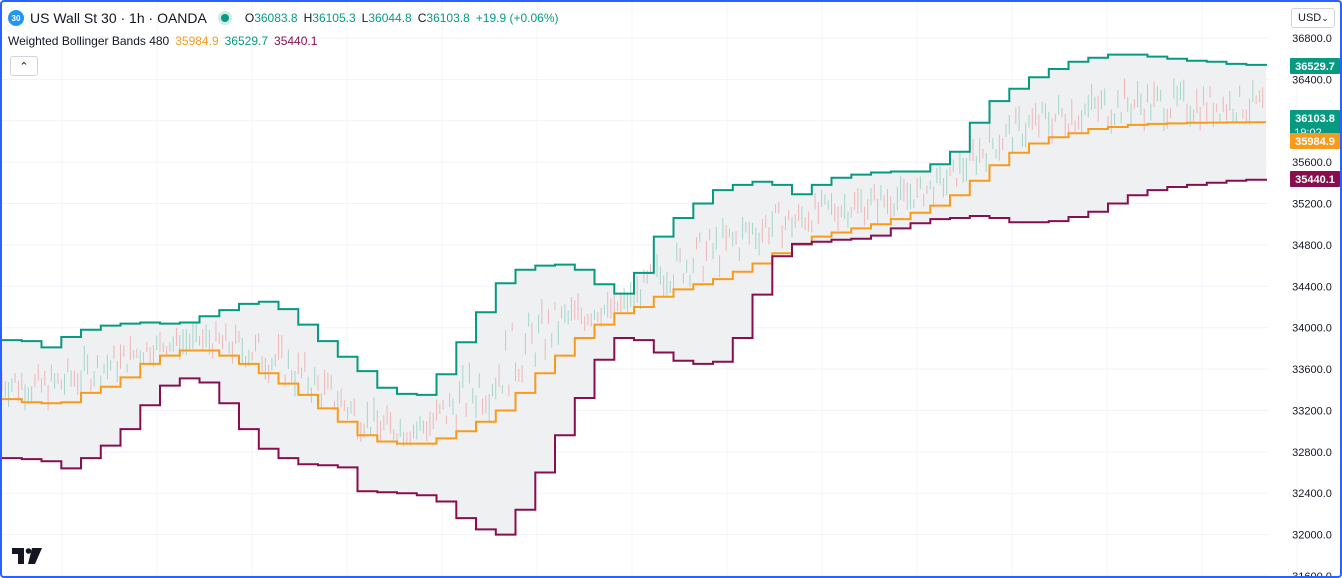 This screenshot has height=578, width=1342. What do you see at coordinates (1312, 370) in the screenshot?
I see `y-tick-label: 33600.0` at bounding box center [1312, 370].